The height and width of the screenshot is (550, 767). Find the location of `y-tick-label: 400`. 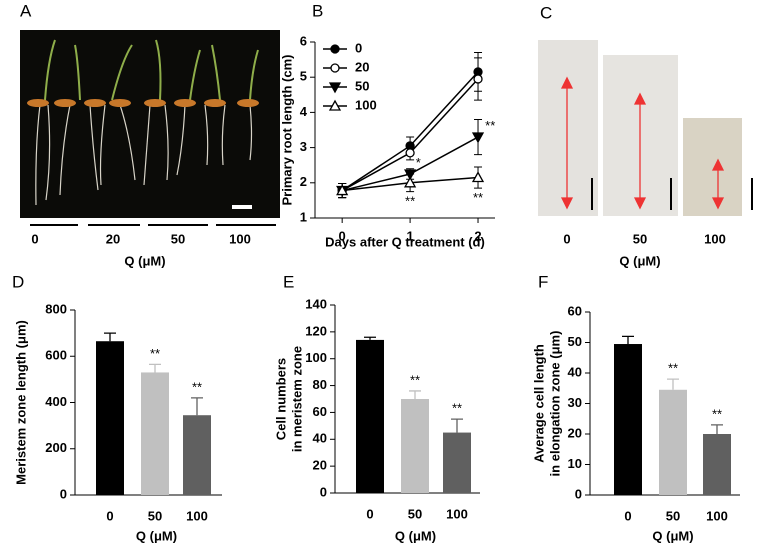

y-tick-label: 400 is located at coordinates (56, 401).